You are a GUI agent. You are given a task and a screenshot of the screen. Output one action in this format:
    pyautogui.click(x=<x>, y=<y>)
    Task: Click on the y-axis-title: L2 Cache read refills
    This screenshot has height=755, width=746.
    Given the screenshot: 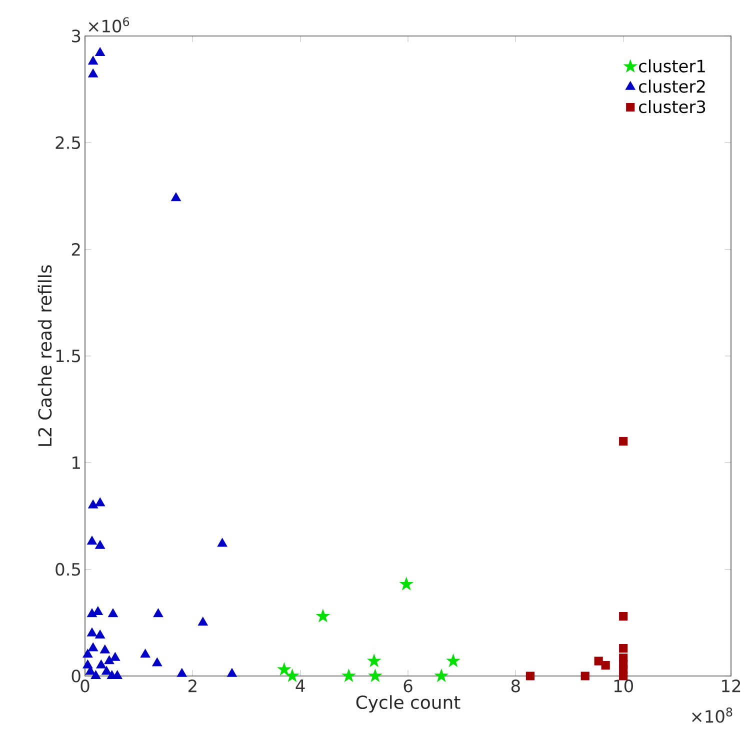 What is the action you would take?
    pyautogui.click(x=45, y=355)
    